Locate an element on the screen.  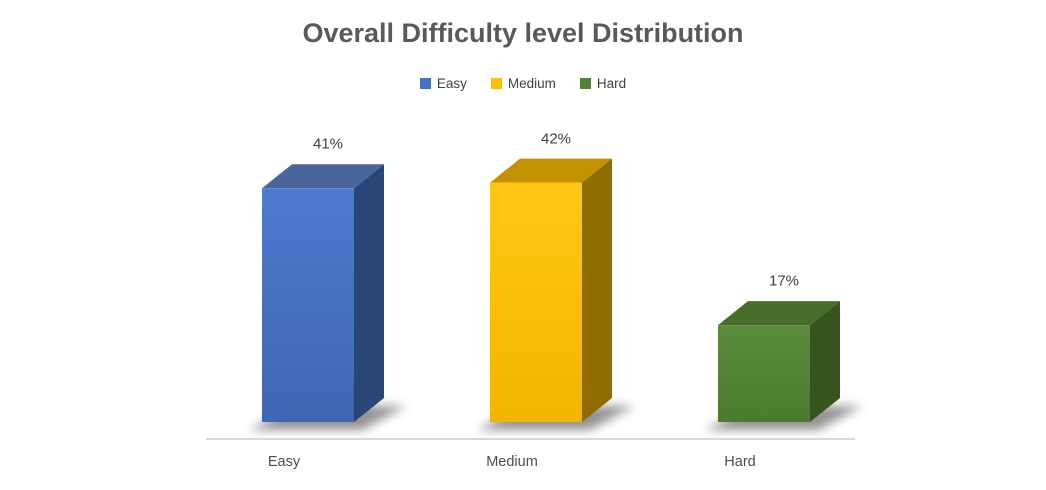
legend-label-medium: Medium is located at coordinates (531, 83).